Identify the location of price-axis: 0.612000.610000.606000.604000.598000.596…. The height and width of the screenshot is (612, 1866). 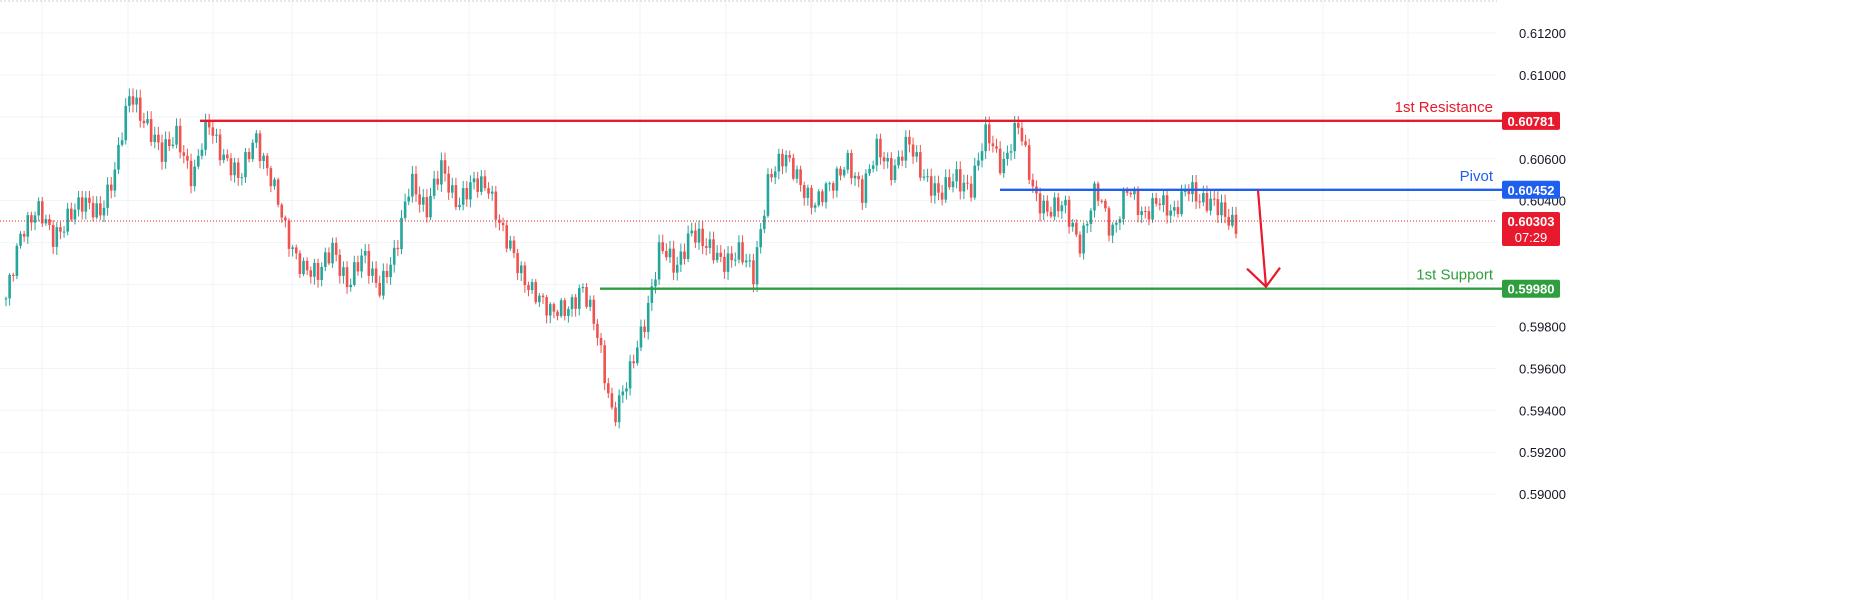
(1542, 264).